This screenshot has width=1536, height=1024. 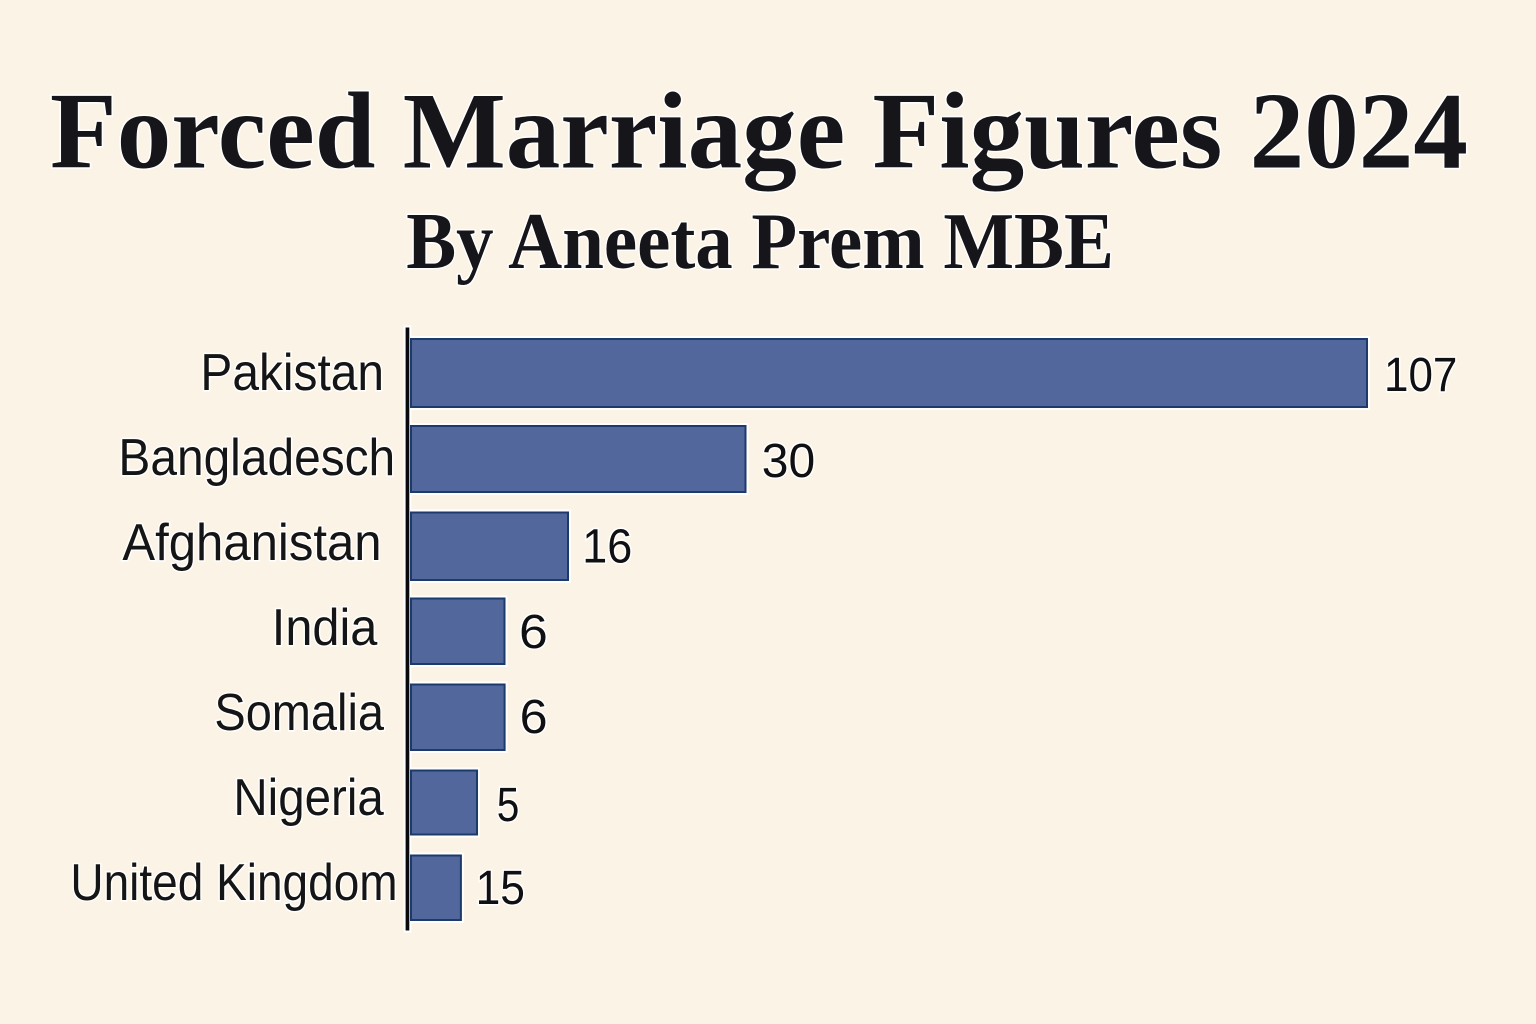 What do you see at coordinates (508, 805) in the screenshot?
I see `svg-text: 5` at bounding box center [508, 805].